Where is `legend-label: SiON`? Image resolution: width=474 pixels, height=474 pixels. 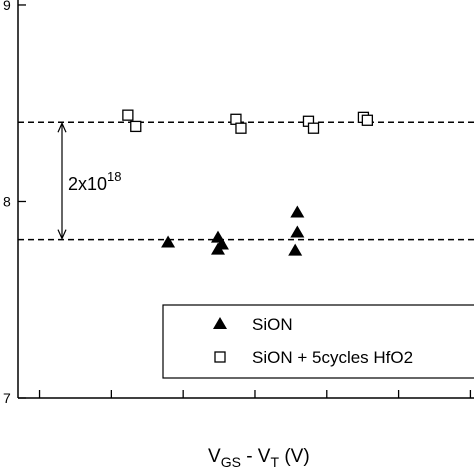
legend-label: SiON is located at coordinates (272, 324).